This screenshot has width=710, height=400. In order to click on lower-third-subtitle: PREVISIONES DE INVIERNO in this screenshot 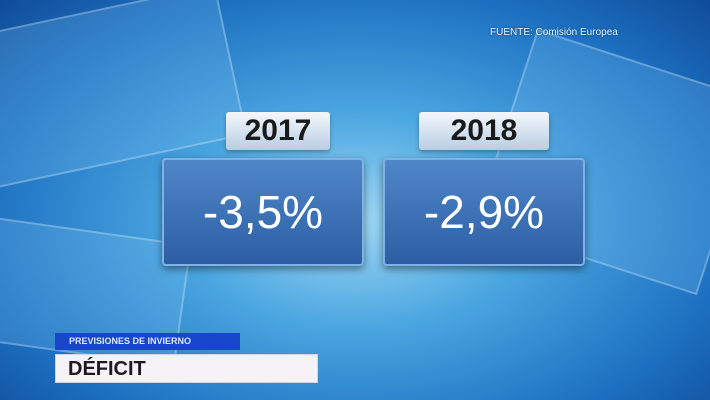, I will do `click(147, 341)`.